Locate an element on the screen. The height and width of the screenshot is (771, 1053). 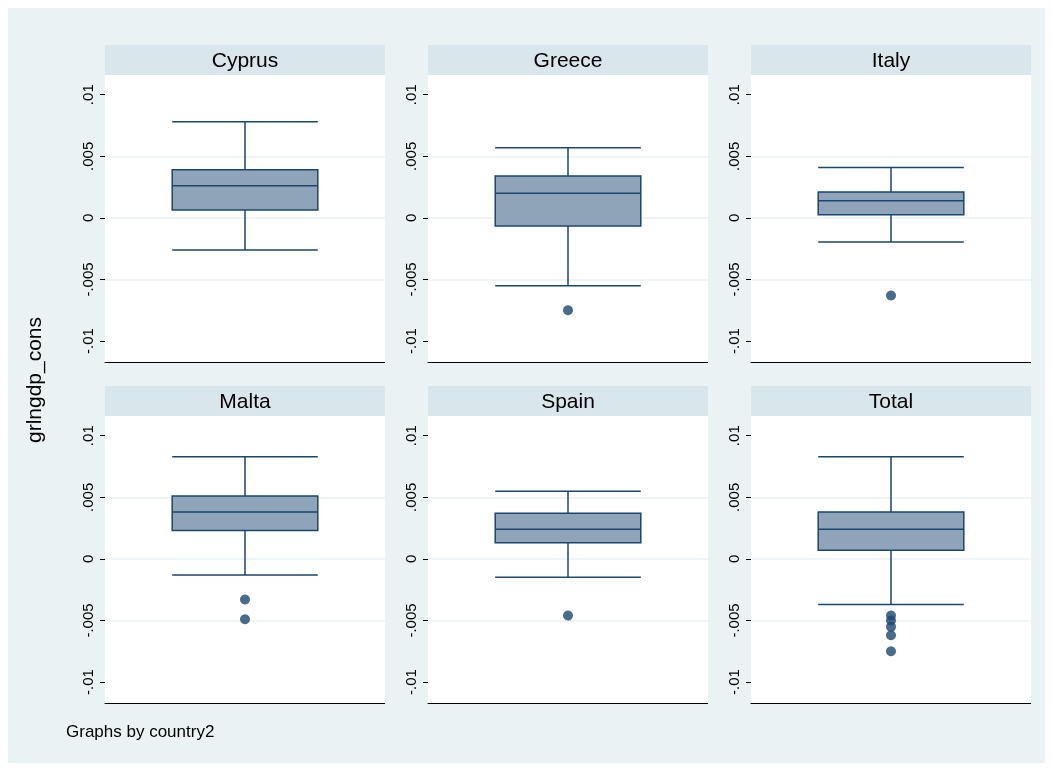
chart-title: Malta is located at coordinates (245, 401).